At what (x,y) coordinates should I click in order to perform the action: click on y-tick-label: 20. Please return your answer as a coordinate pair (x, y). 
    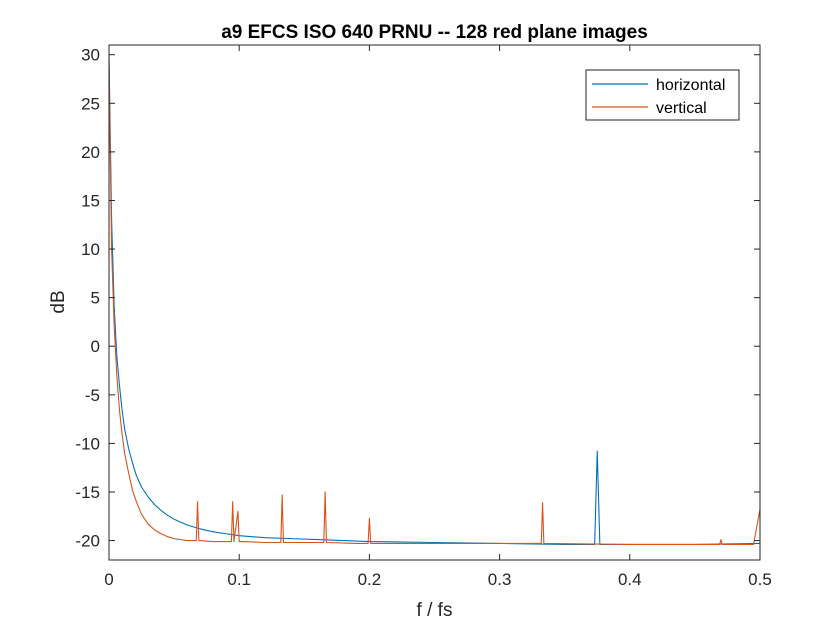
    Looking at the image, I should click on (90, 152).